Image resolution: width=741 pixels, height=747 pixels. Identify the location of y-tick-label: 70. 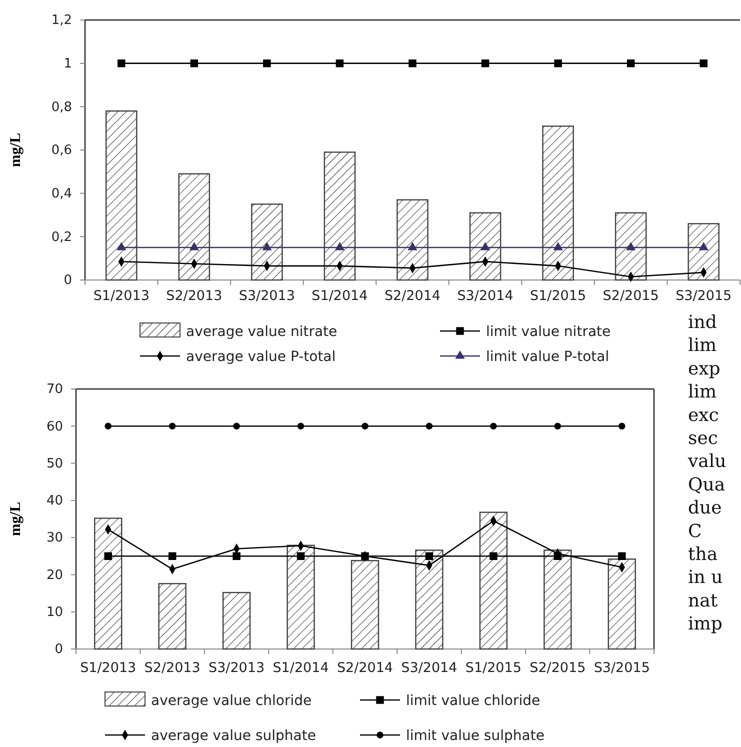
(54, 390).